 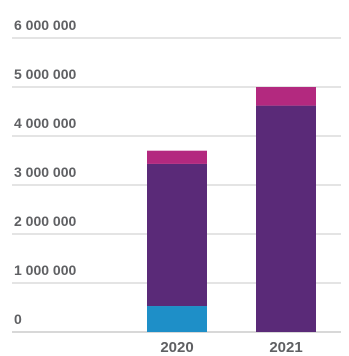 I want to click on y-tick-label-2: 2 000 000, so click(x=45, y=221).